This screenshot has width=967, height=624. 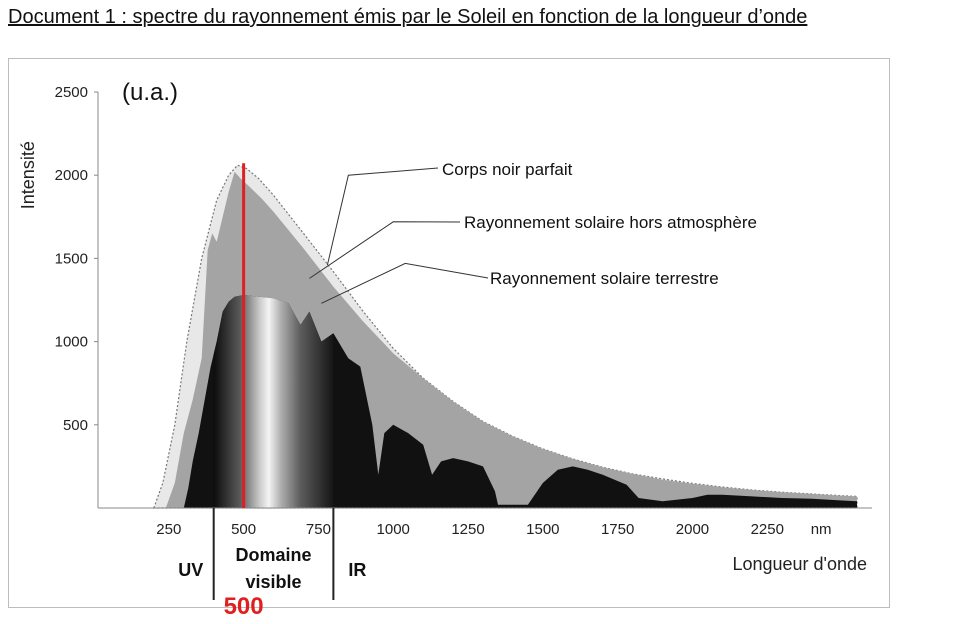 What do you see at coordinates (799, 564) in the screenshot?
I see `x-axis-title: Longueur d'onde` at bounding box center [799, 564].